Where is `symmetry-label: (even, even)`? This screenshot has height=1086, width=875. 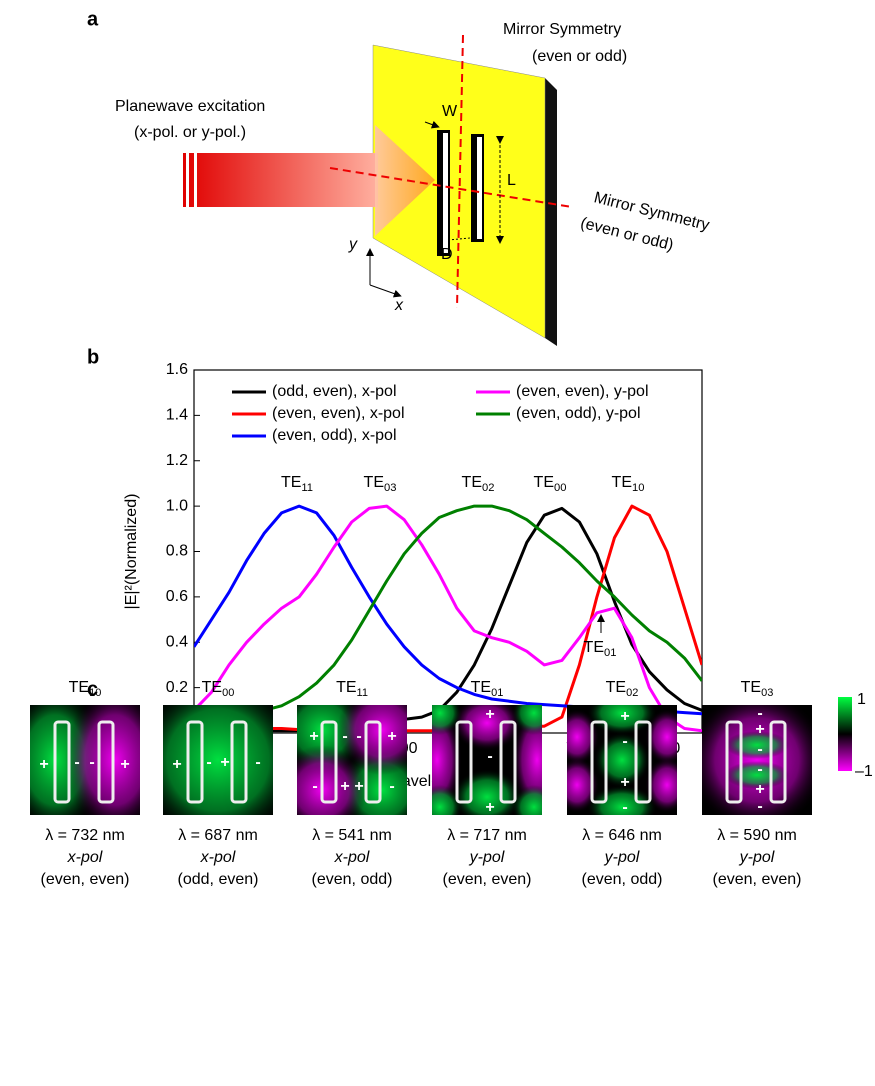
symmetry-label: (even, even) is located at coordinates (85, 879).